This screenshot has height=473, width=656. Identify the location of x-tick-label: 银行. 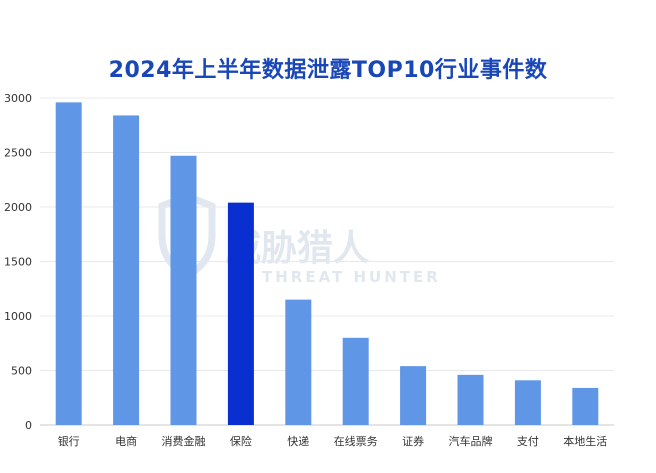
(69, 441).